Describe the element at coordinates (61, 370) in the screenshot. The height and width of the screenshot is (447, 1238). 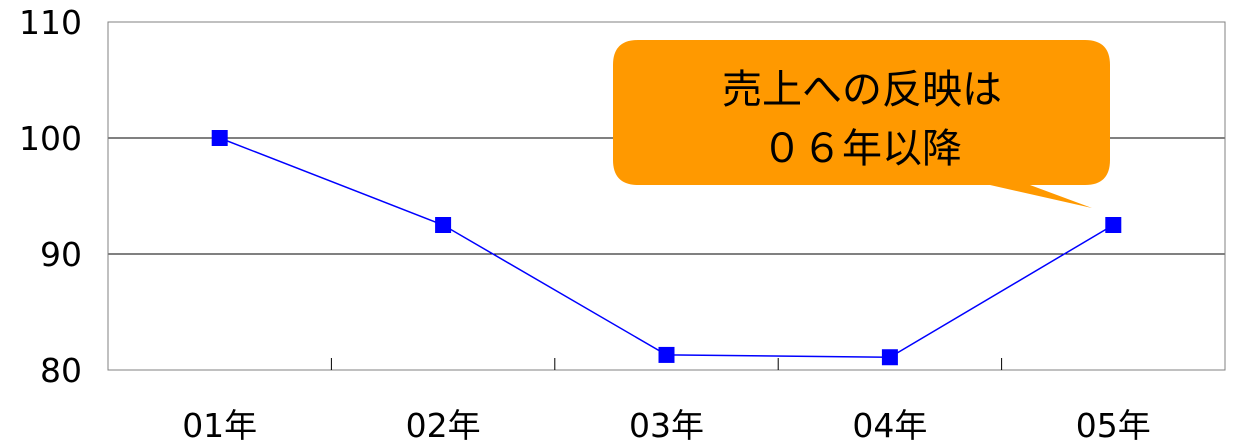
I see `y-tick-label: 80` at that location.